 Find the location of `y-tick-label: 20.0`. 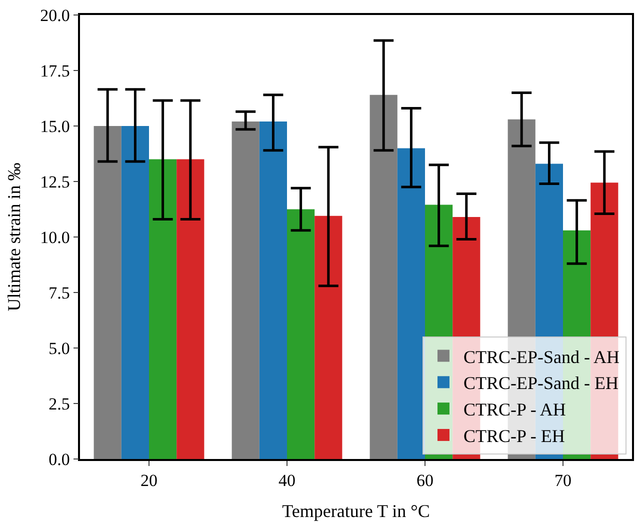

y-tick-label: 20.0 is located at coordinates (55, 15).